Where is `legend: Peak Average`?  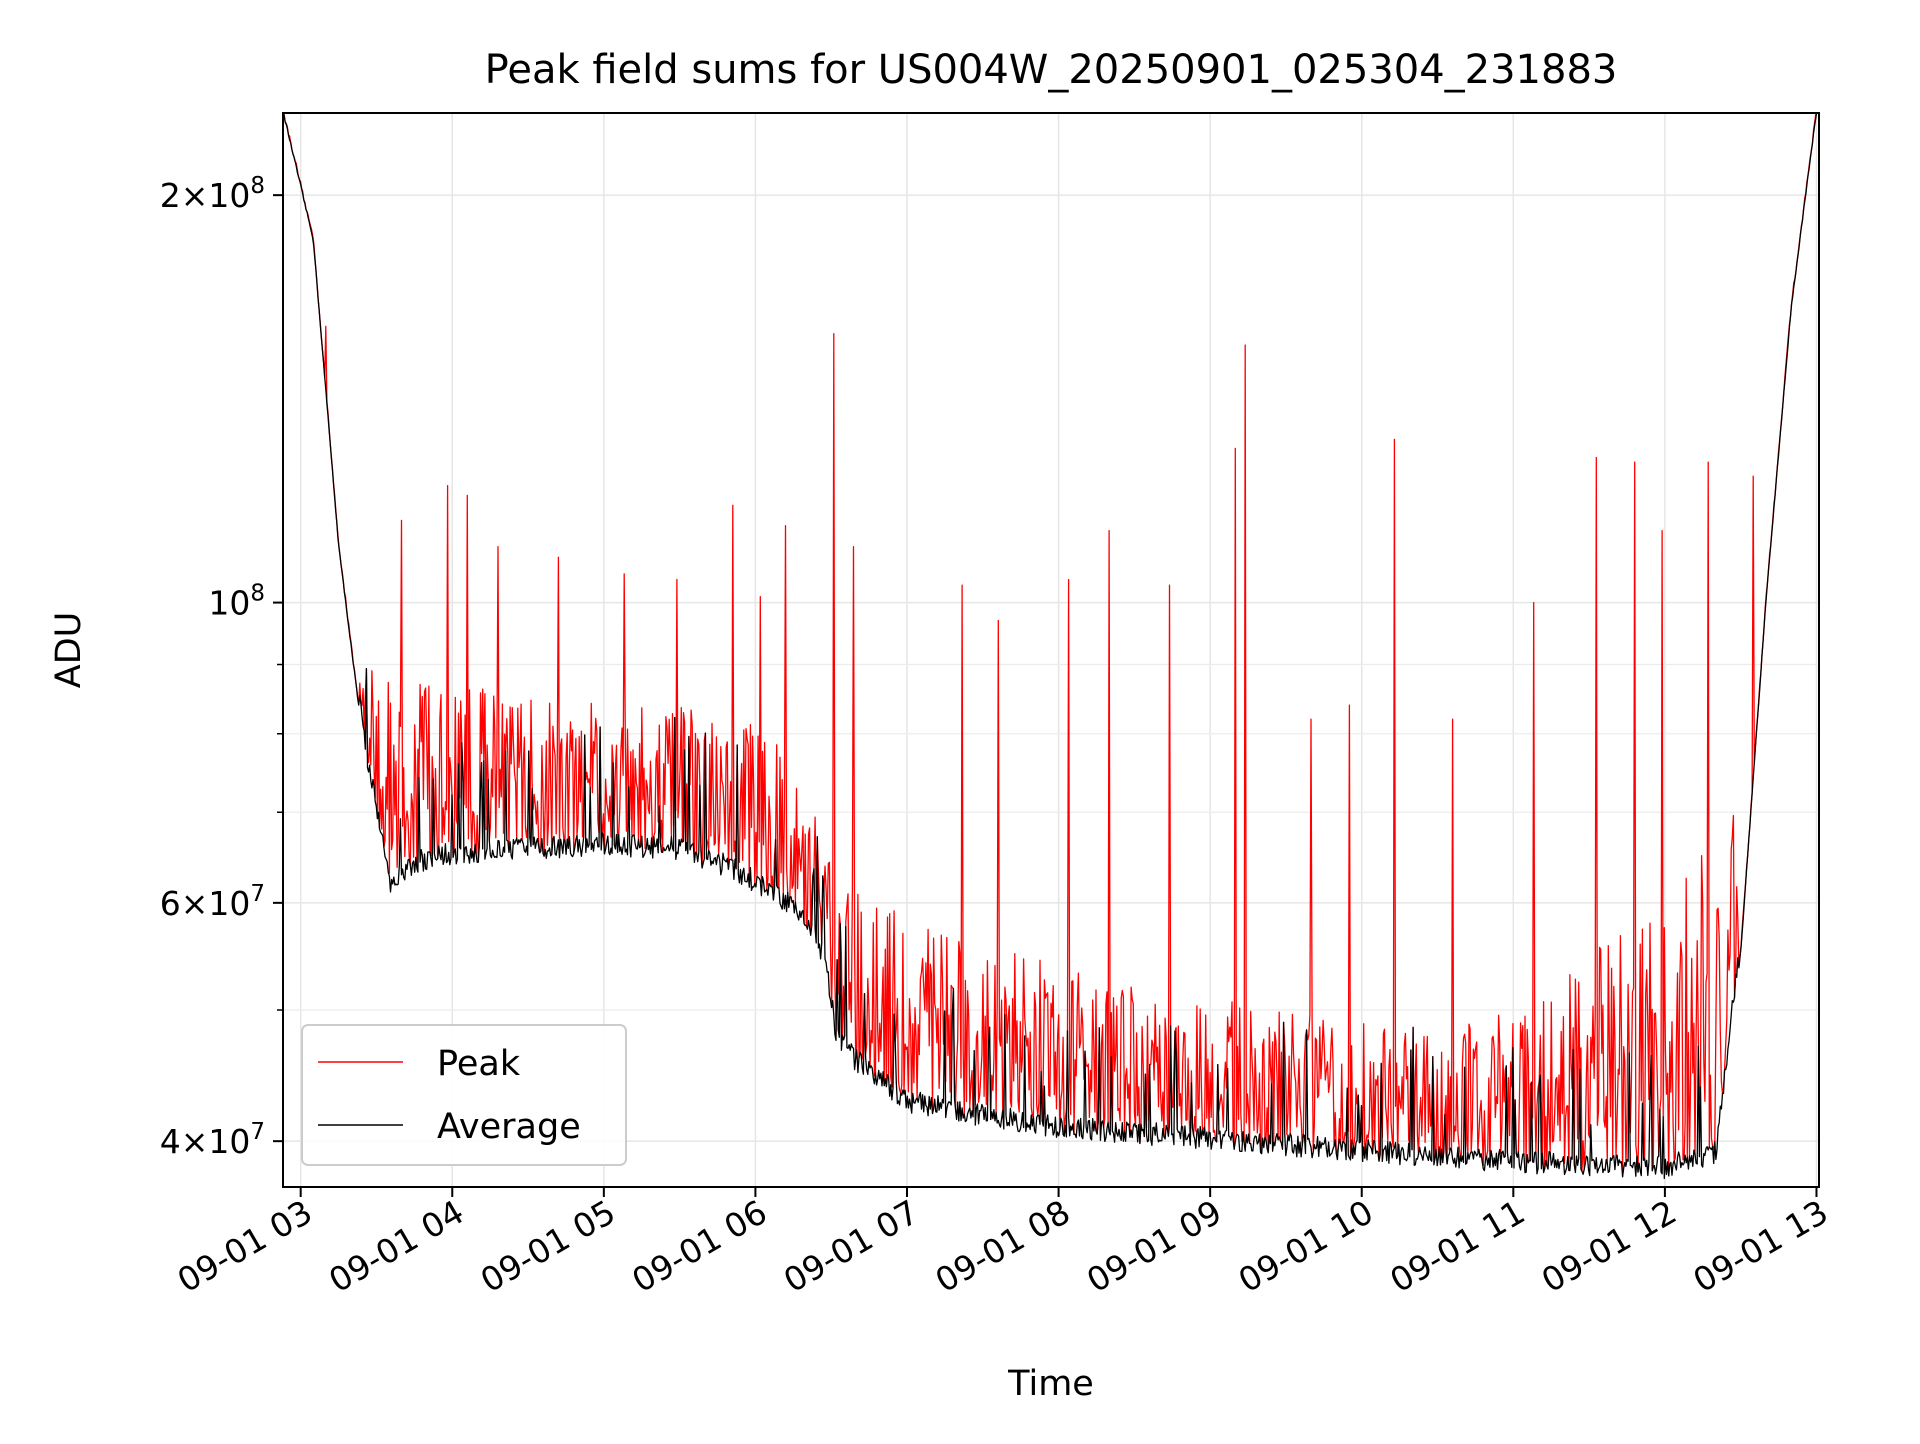 legend: Peak Average is located at coordinates (464, 1095).